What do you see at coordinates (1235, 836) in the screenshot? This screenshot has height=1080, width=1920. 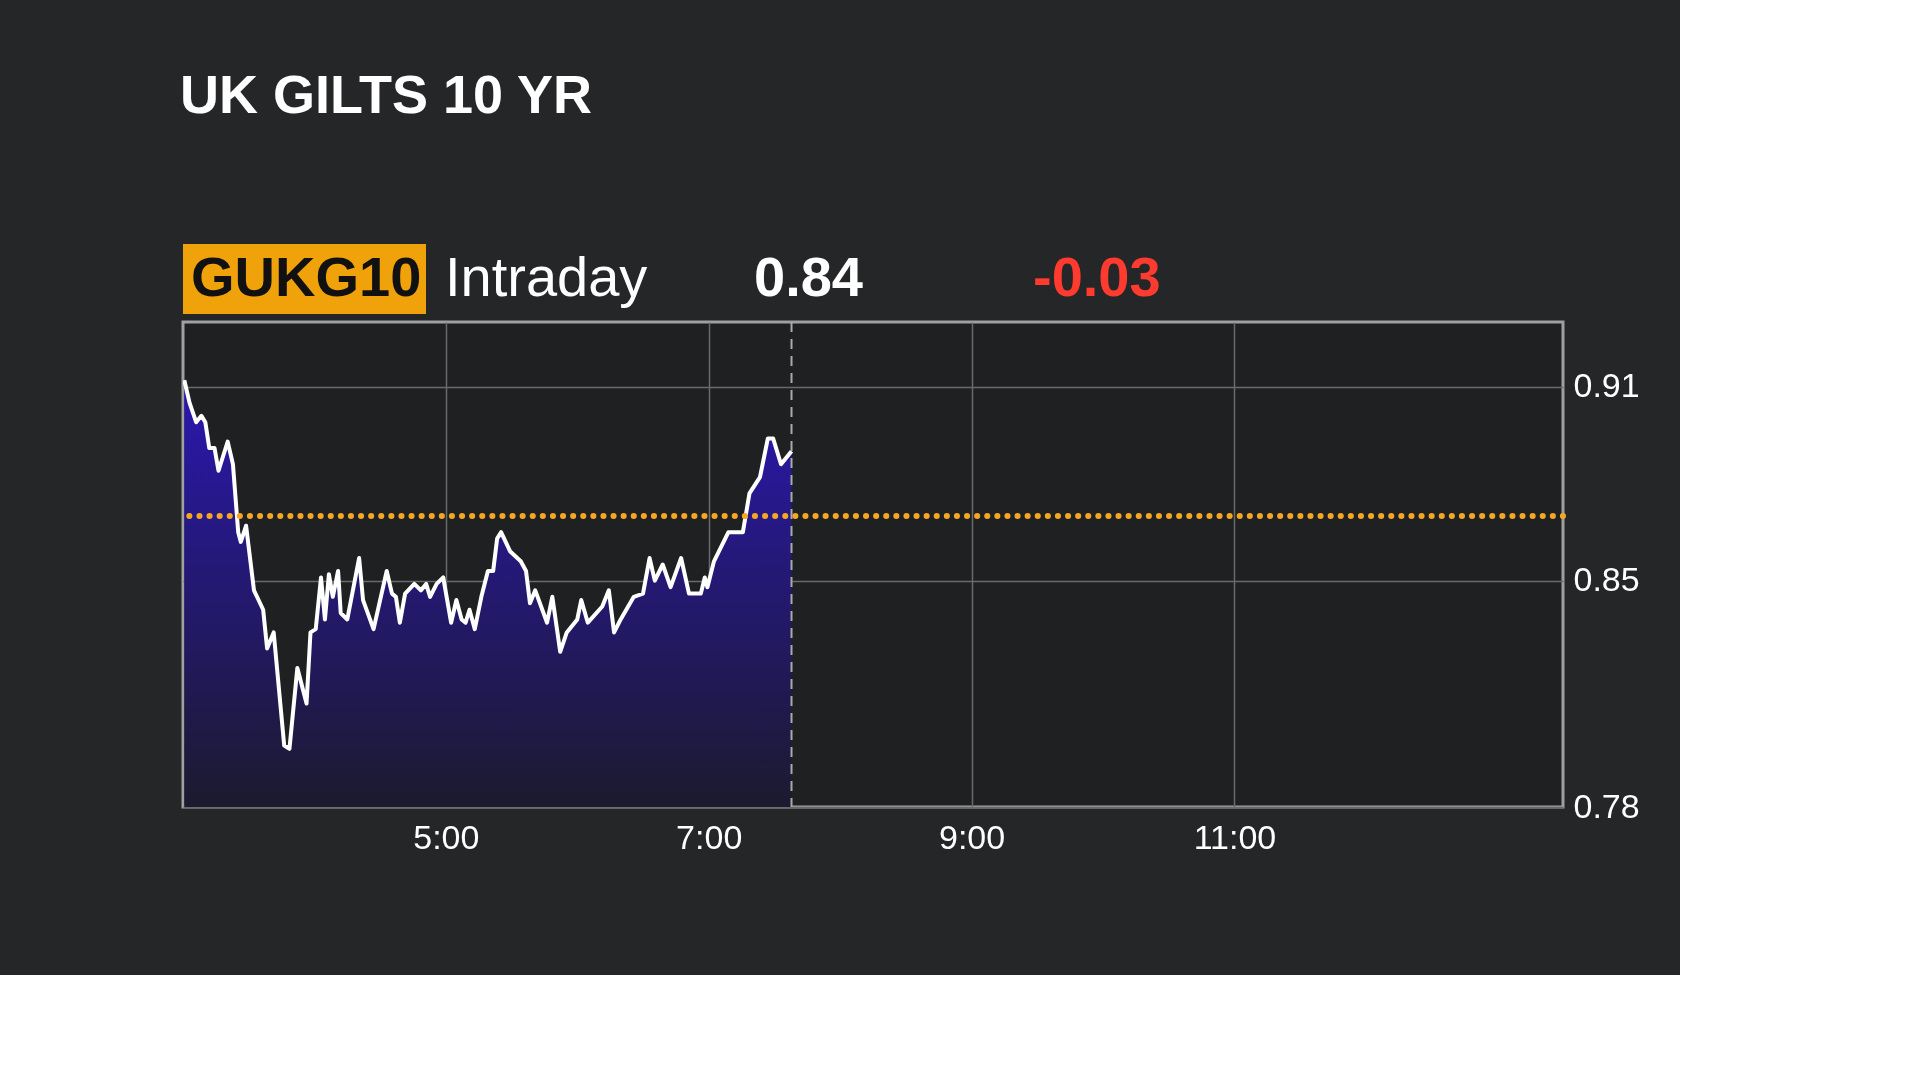 I see `x-tick-label: 11:00` at bounding box center [1235, 836].